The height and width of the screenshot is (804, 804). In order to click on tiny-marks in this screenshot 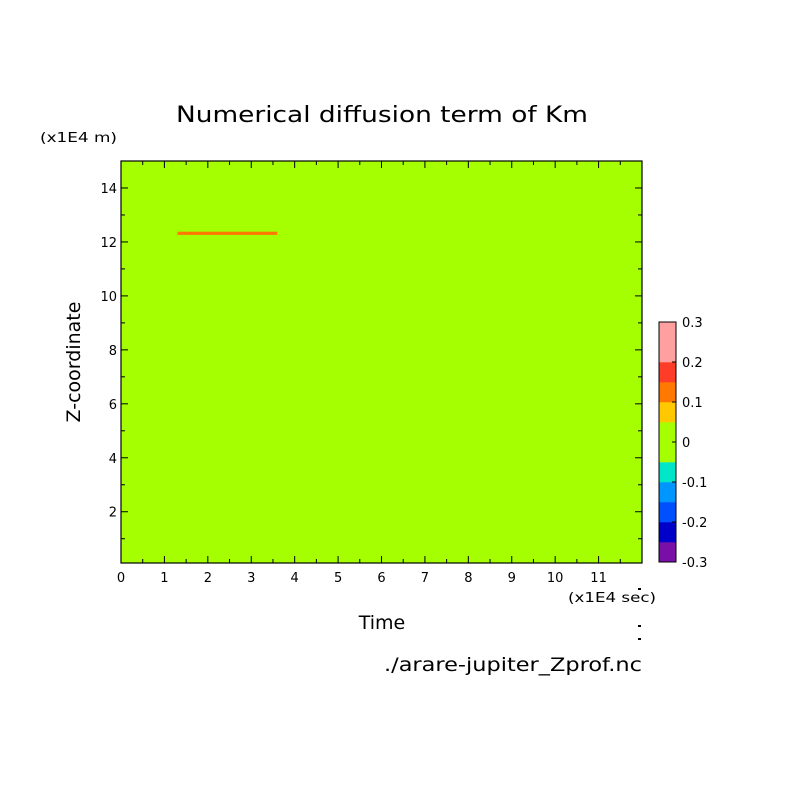, I will do `click(639, 614)`.